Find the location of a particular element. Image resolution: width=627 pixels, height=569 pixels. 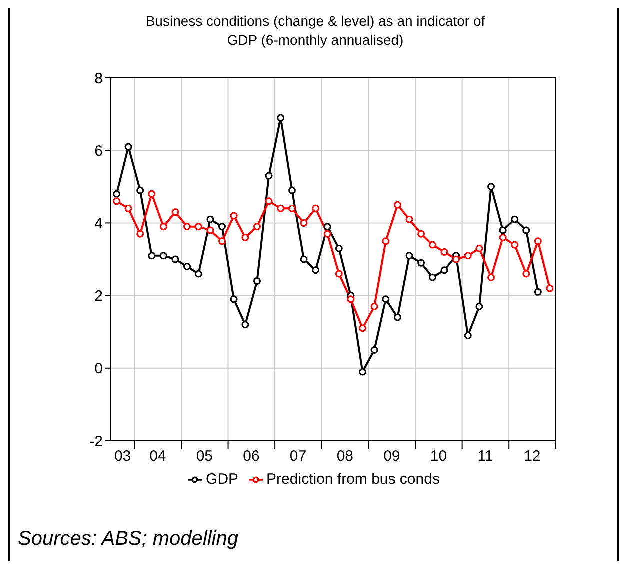

x-tick-label: 03 is located at coordinates (123, 456).